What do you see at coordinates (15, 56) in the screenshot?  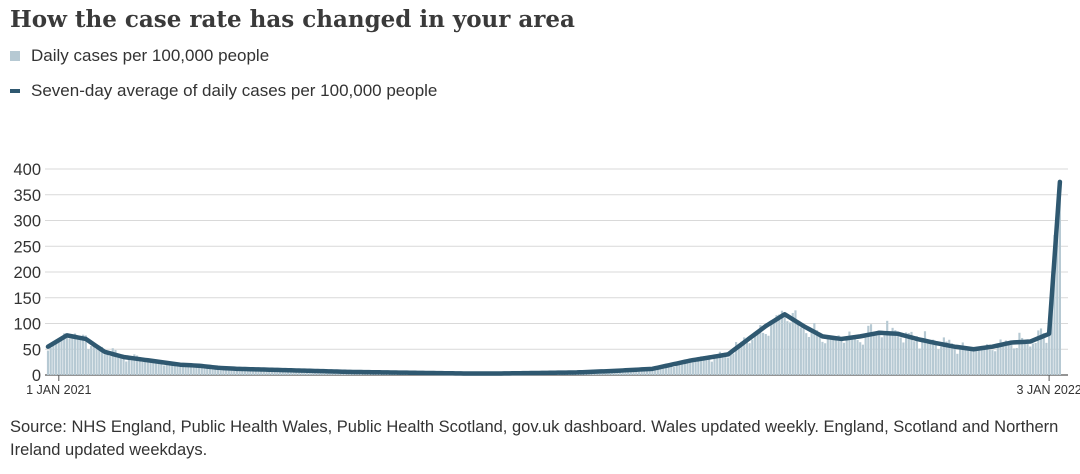 I see `bar-swatch-icon` at bounding box center [15, 56].